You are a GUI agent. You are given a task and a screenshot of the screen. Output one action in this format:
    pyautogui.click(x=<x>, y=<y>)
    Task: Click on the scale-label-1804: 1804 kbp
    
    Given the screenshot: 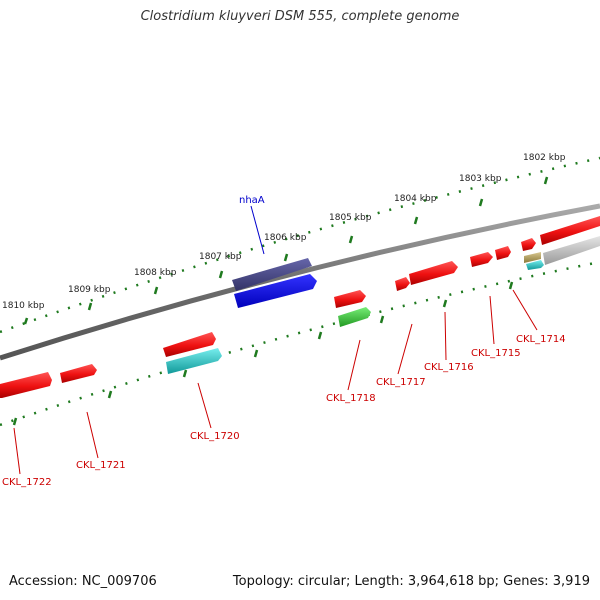 What is the action you would take?
    pyautogui.click(x=415, y=199)
    